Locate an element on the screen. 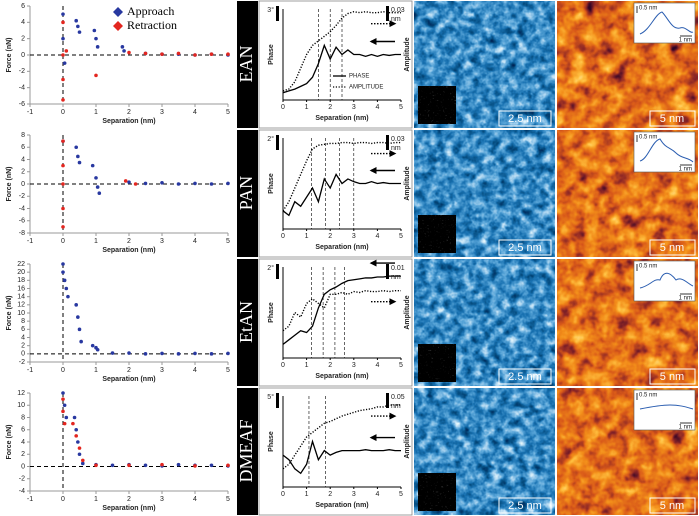 Image resolution: width=699 pixels, height=516 pixels. y-tick-label: 22 is located at coordinates (21, 264).